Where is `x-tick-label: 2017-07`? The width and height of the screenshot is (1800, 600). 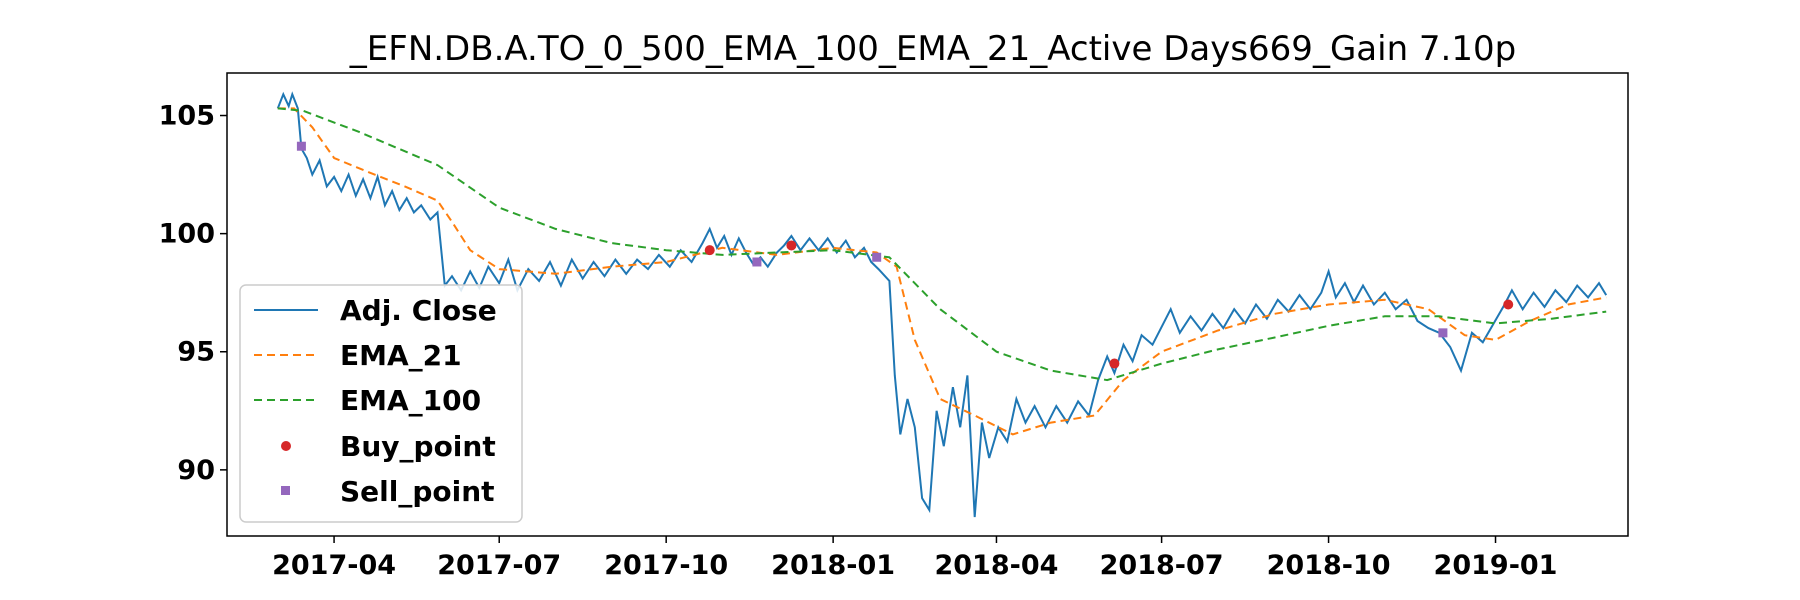
x-tick-label: 2017-07 is located at coordinates (499, 565).